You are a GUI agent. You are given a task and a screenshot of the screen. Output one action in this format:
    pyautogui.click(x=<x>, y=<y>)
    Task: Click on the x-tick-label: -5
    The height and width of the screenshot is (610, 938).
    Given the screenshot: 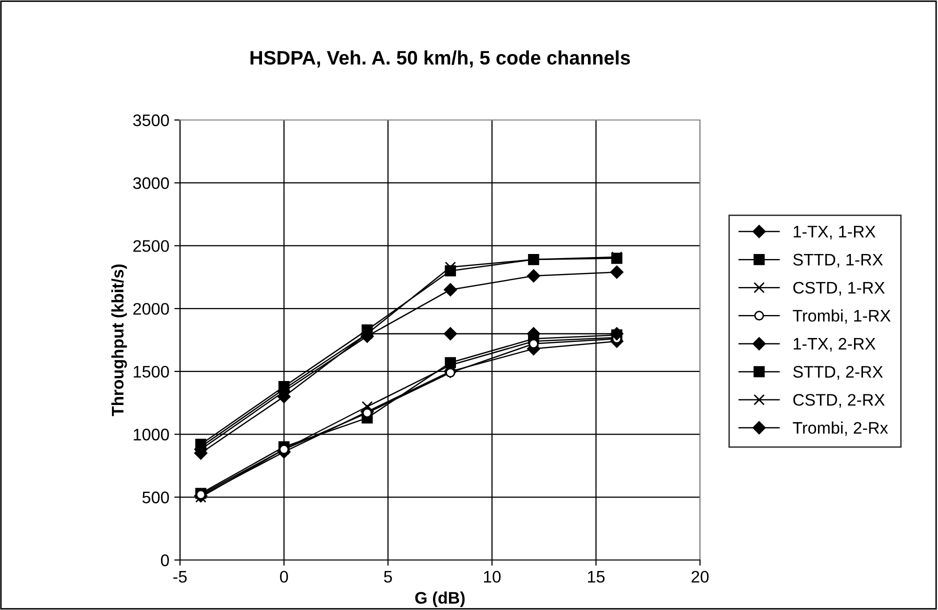 What is the action you would take?
    pyautogui.click(x=180, y=577)
    